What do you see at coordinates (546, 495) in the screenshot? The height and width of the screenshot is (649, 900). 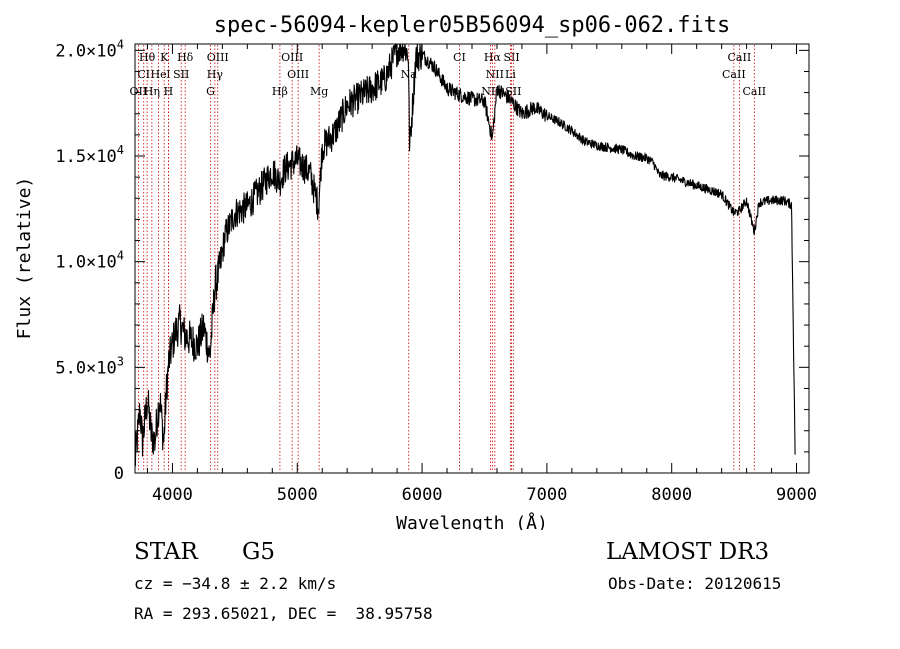 I see `x-tick-label: 7000` at bounding box center [546, 495].